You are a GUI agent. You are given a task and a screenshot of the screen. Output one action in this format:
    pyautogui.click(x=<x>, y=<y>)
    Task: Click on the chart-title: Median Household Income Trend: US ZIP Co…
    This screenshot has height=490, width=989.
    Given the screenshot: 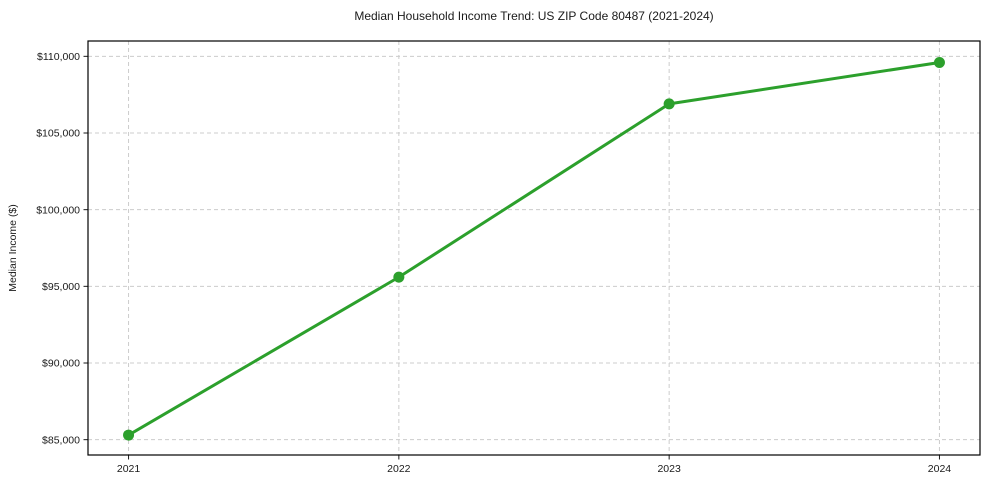 What is the action you would take?
    pyautogui.click(x=533, y=16)
    